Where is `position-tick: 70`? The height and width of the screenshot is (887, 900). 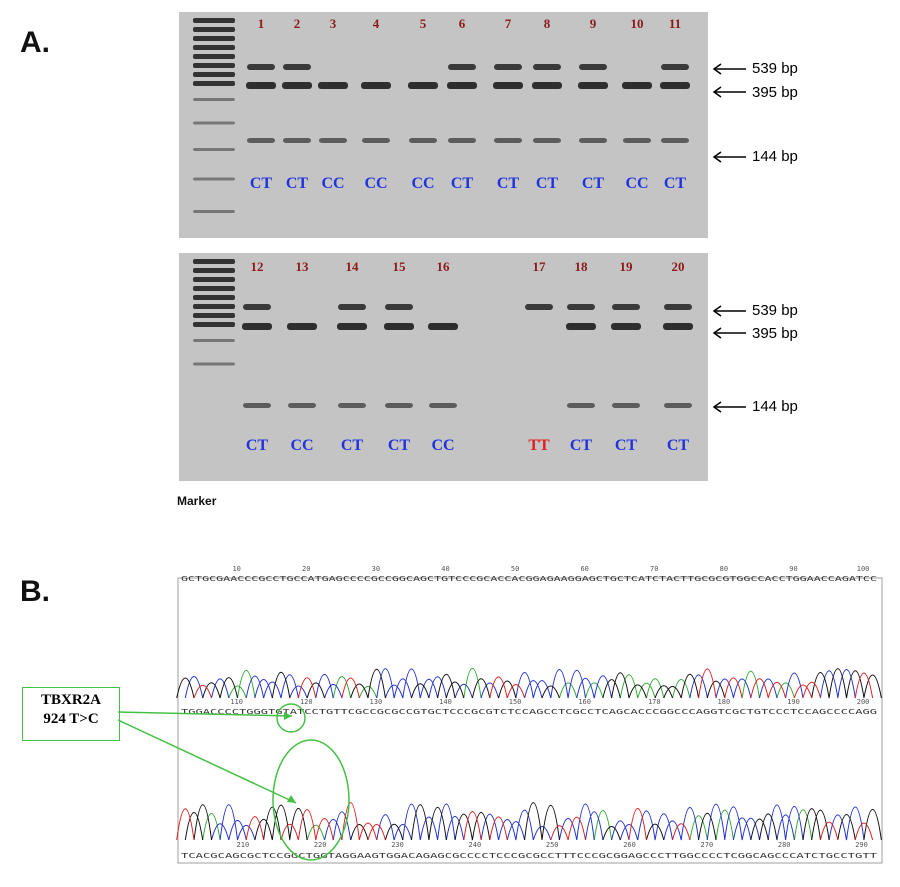
position-tick: 70 is located at coordinates (654, 569).